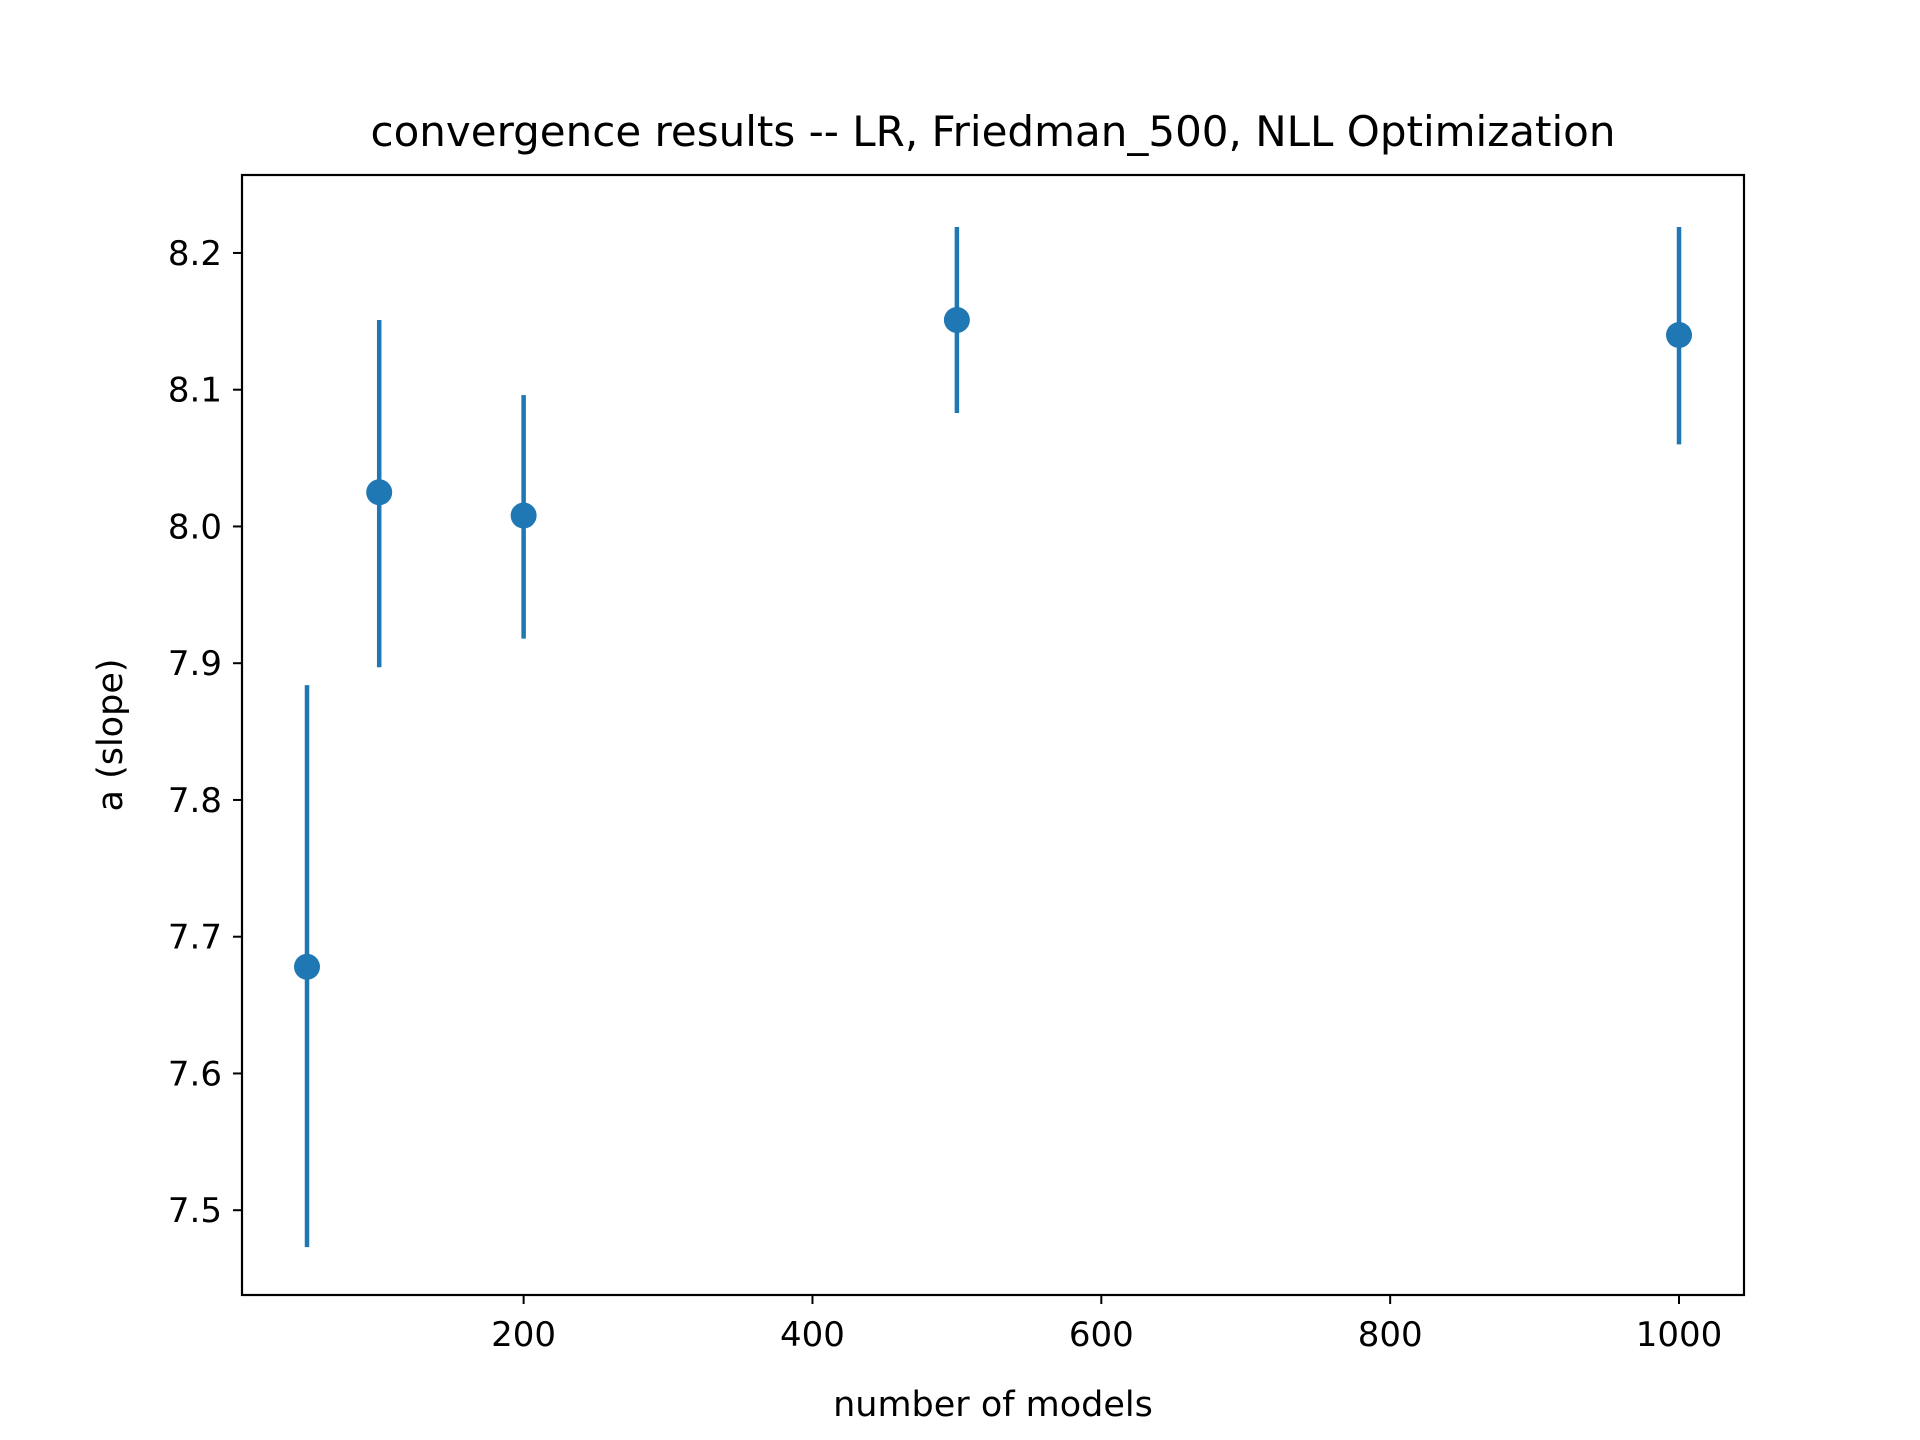  I want to click on x-tick-label: 600, so click(1101, 1335).